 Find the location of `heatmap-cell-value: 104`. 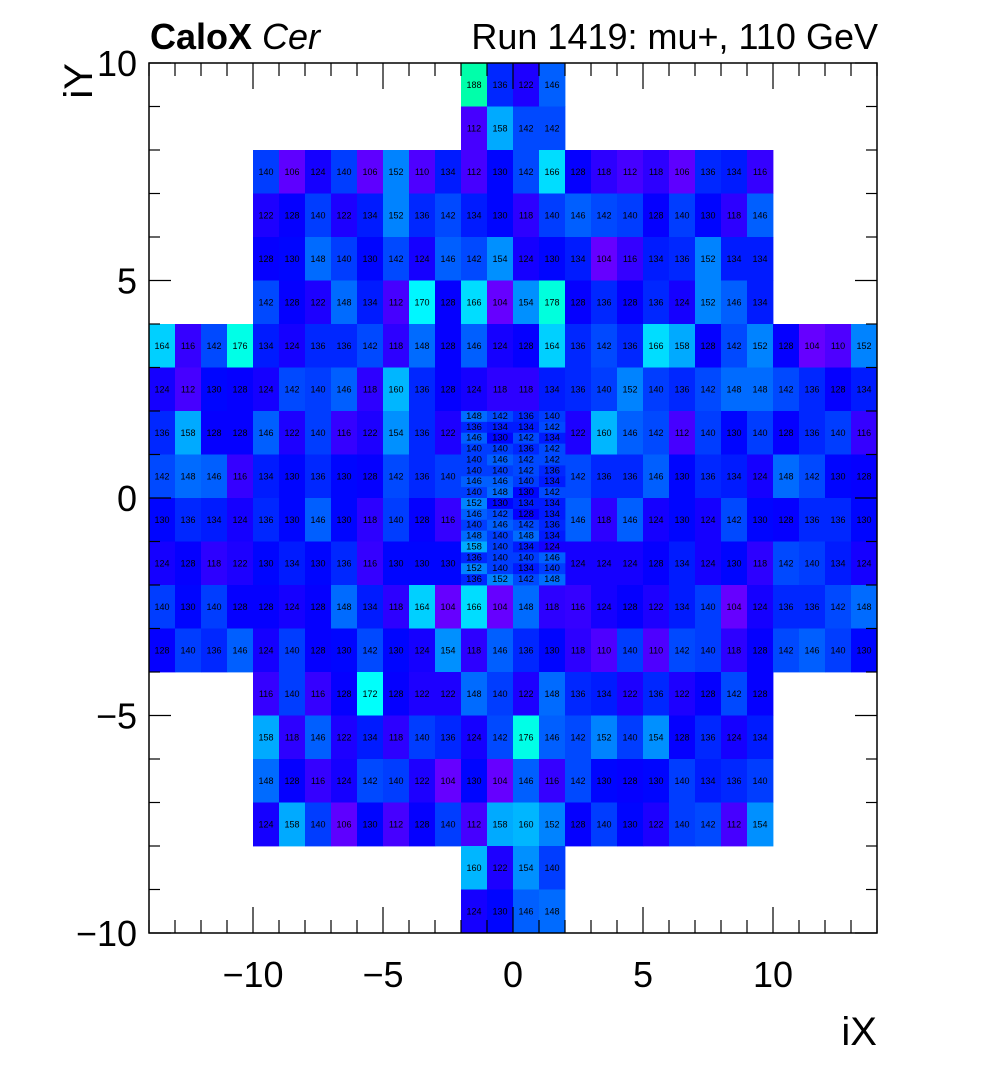

heatmap-cell-value: 104 is located at coordinates (733, 607).